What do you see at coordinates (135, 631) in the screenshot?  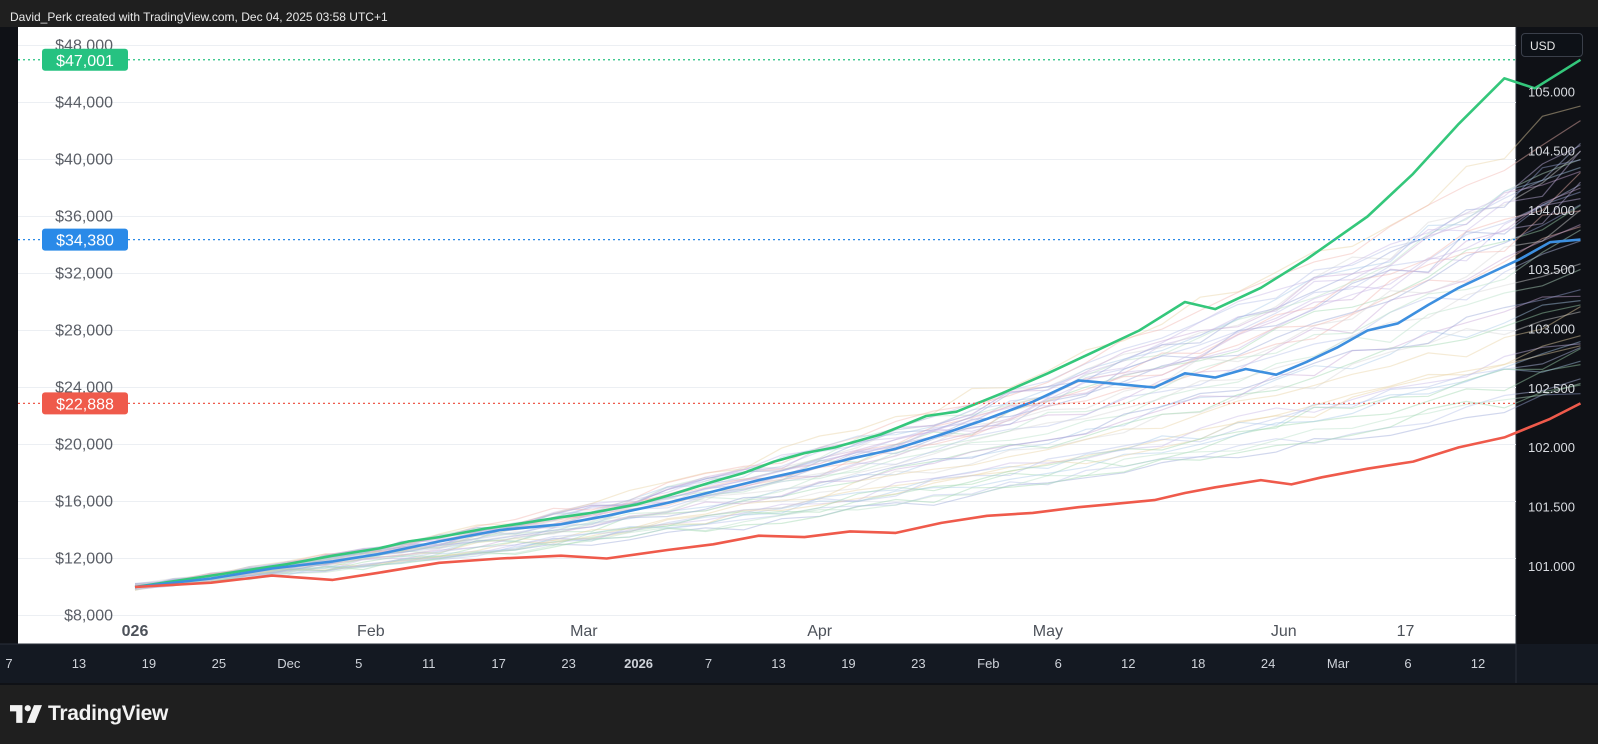 I see `month-tick-label: 026` at bounding box center [135, 631].